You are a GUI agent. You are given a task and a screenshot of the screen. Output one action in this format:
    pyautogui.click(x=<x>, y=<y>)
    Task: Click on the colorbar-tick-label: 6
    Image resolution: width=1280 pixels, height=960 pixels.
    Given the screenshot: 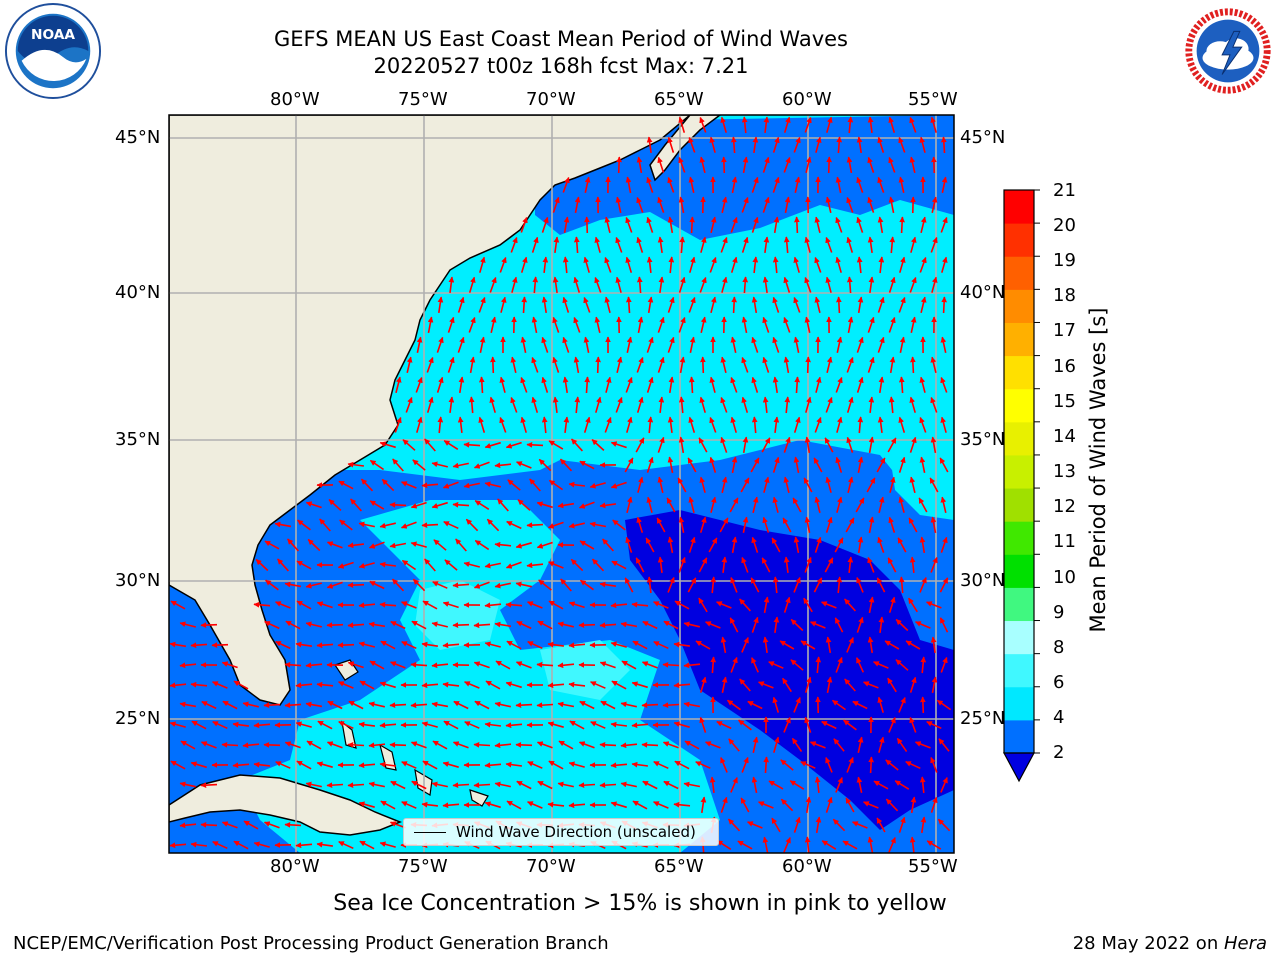 What is the action you would take?
    pyautogui.click(x=1059, y=682)
    